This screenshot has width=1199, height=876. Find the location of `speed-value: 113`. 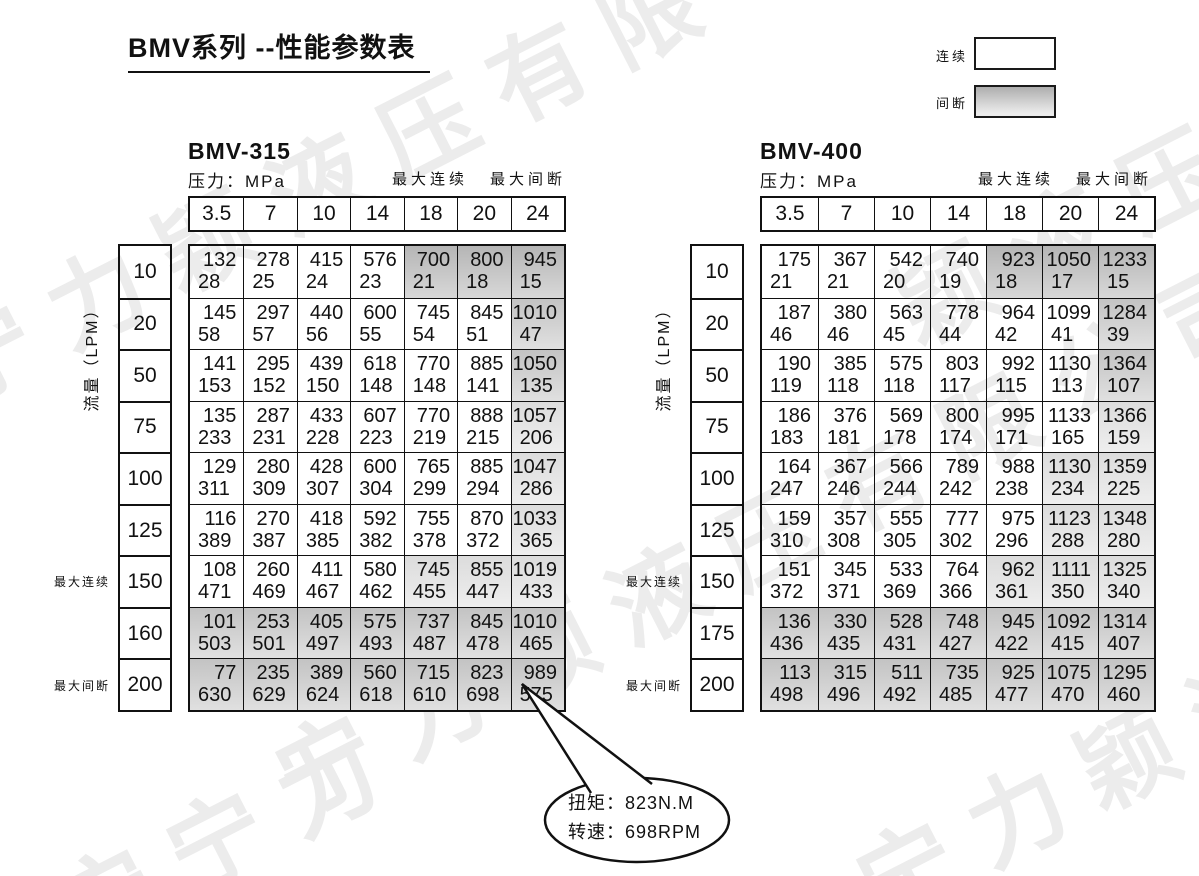

speed-value: 113 is located at coordinates (1067, 386).